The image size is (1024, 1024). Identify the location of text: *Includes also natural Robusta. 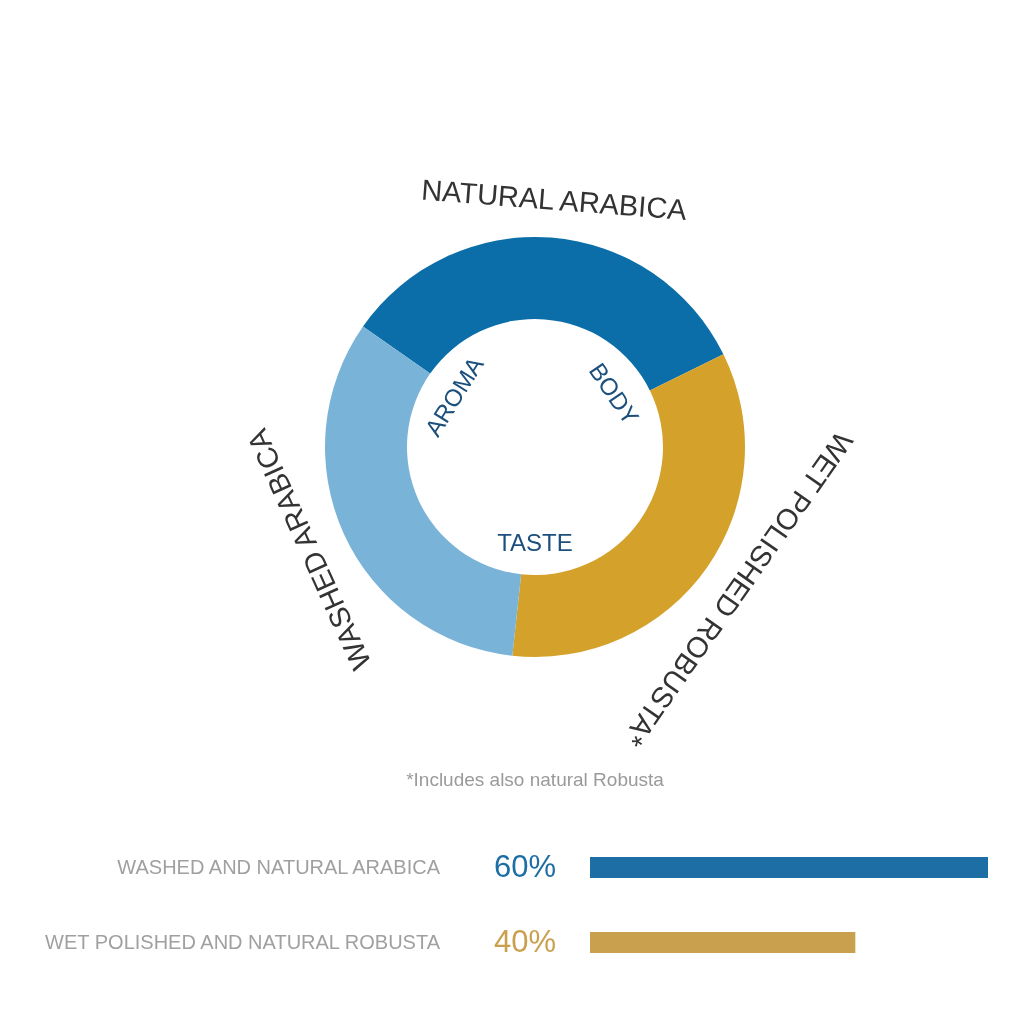
(535, 779).